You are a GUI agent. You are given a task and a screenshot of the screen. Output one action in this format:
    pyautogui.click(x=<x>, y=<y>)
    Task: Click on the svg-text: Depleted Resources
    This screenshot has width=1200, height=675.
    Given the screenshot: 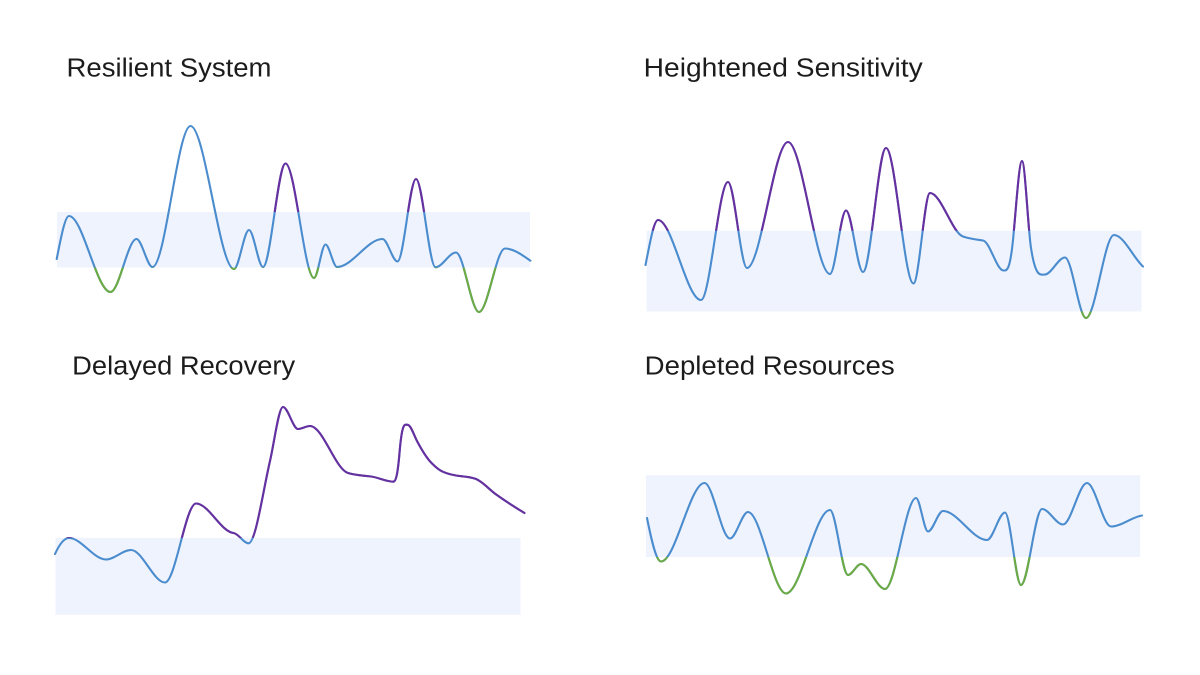 What is the action you would take?
    pyautogui.click(x=770, y=367)
    